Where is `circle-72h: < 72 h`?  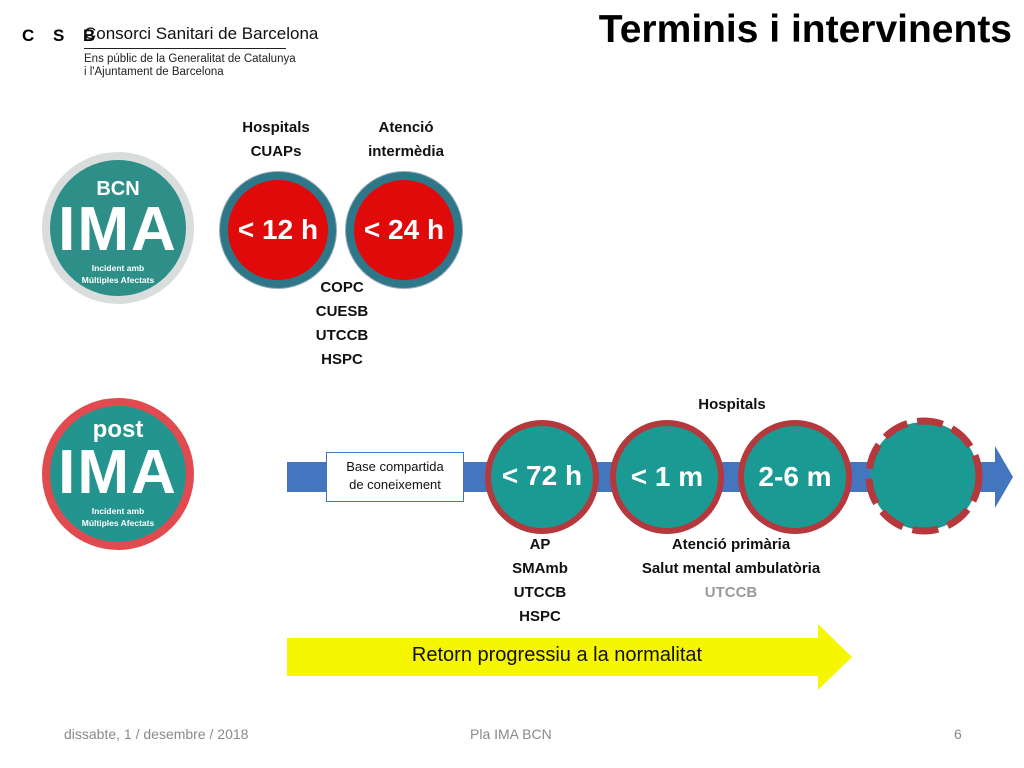
circle-72h: < 72 h is located at coordinates (542, 477).